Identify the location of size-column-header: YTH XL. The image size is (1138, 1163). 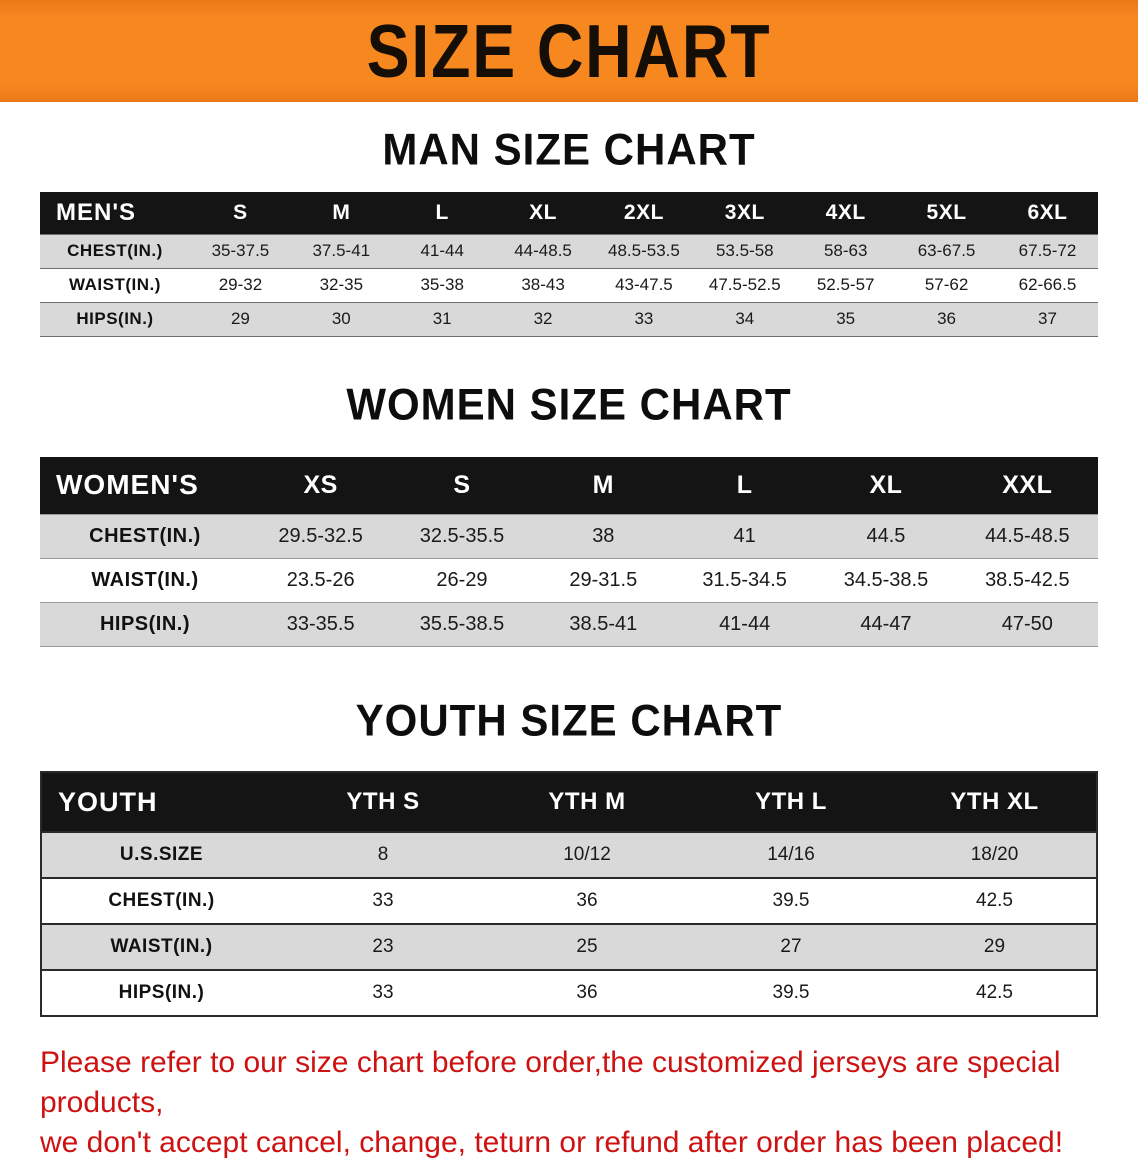
(995, 802).